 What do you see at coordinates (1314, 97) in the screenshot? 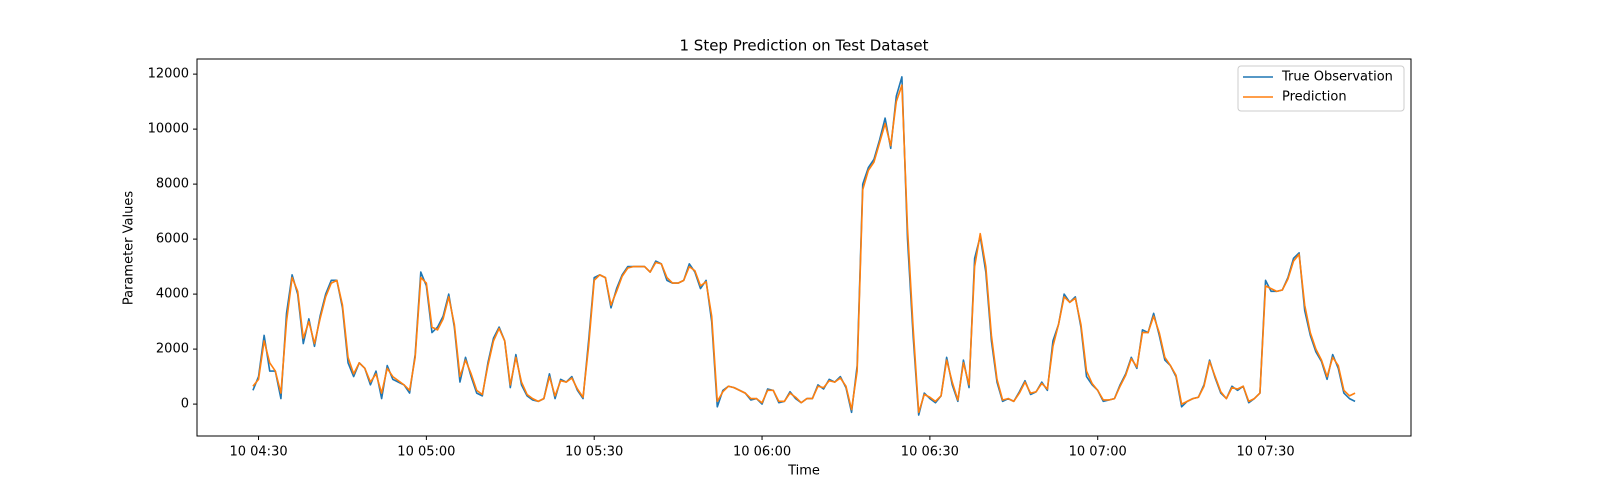
I see `legend-label: Prediction` at bounding box center [1314, 97].